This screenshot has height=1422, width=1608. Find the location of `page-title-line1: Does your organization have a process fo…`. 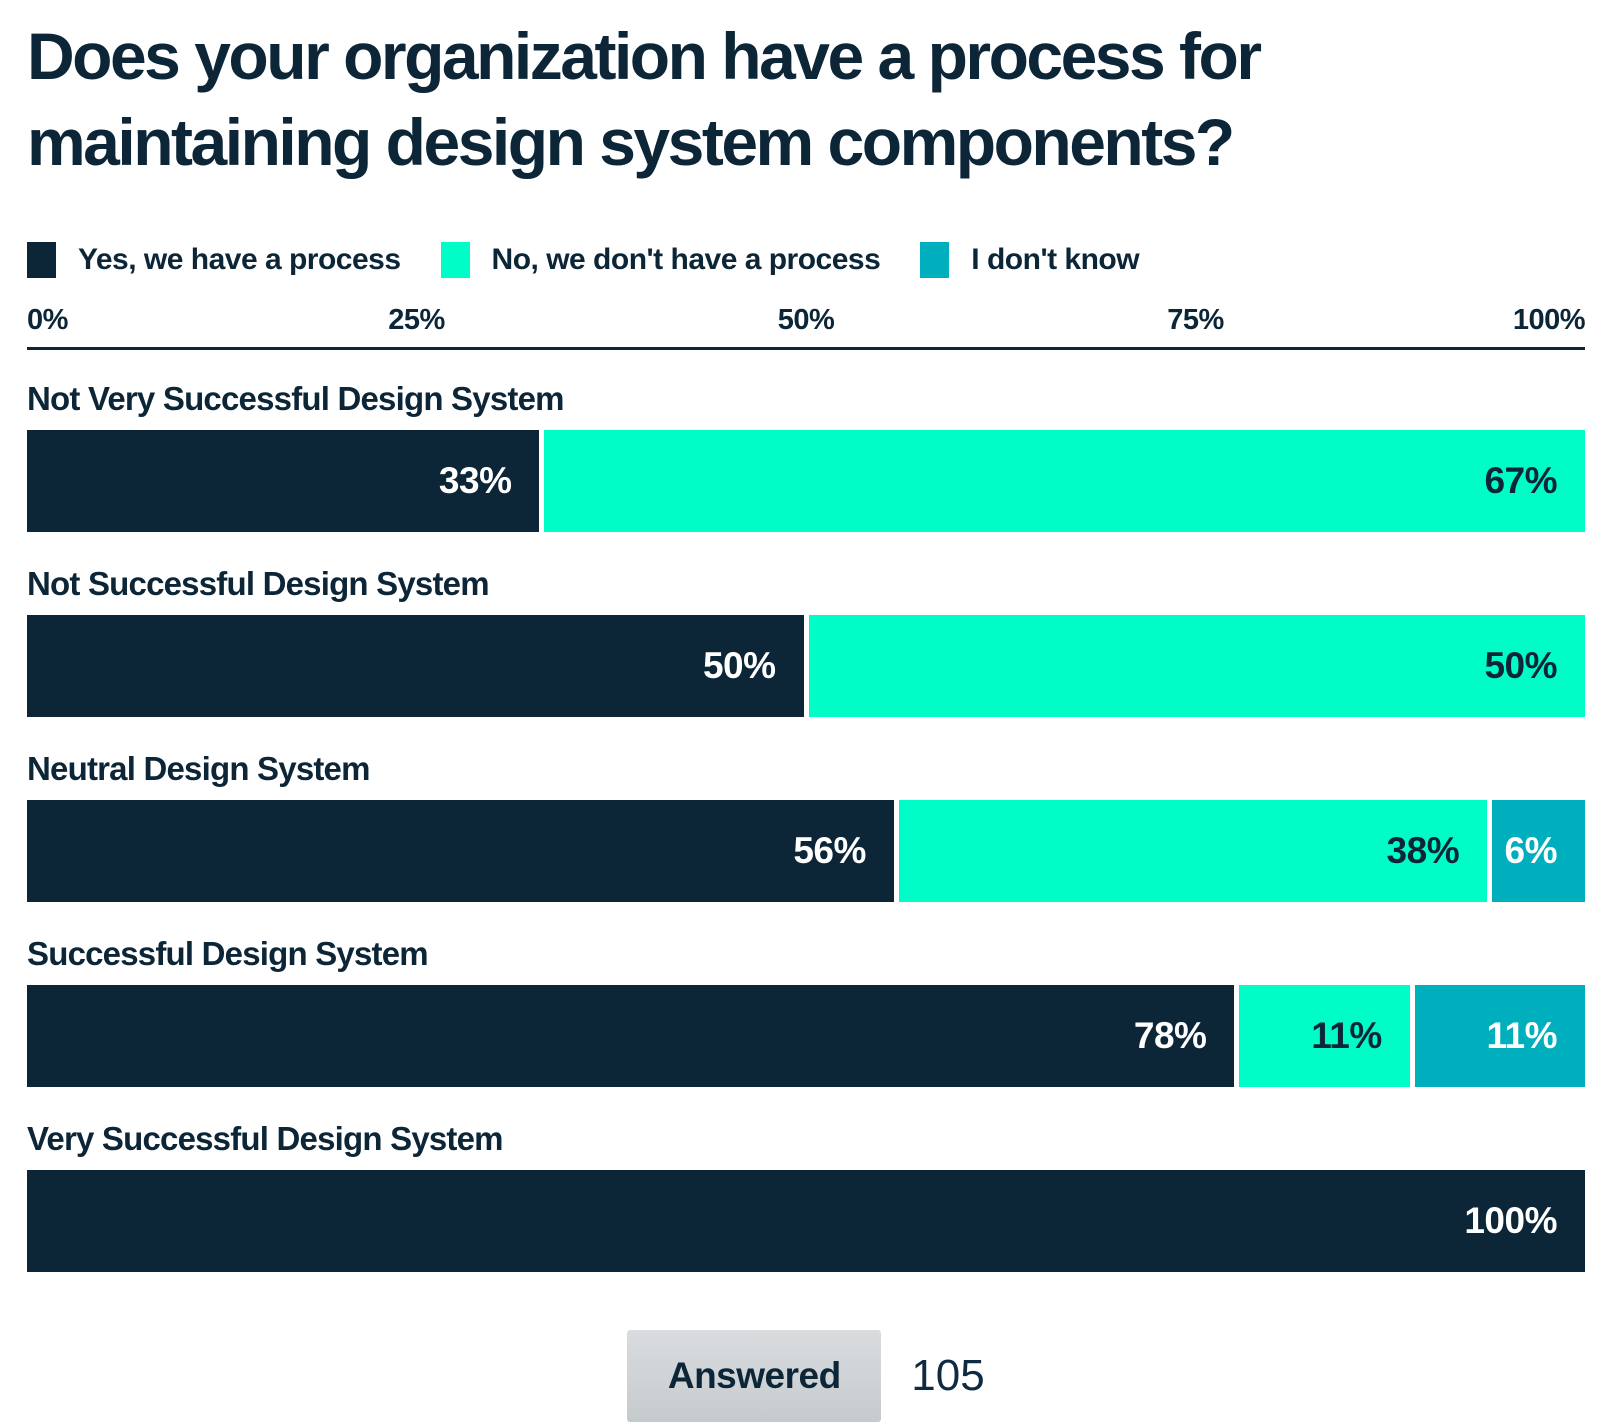

page-title-line1: Does your organization have a process fo… is located at coordinates (644, 56).